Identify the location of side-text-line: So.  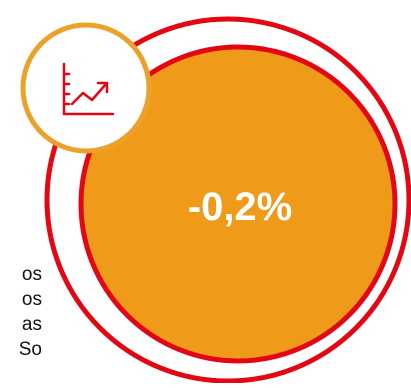
(30, 349).